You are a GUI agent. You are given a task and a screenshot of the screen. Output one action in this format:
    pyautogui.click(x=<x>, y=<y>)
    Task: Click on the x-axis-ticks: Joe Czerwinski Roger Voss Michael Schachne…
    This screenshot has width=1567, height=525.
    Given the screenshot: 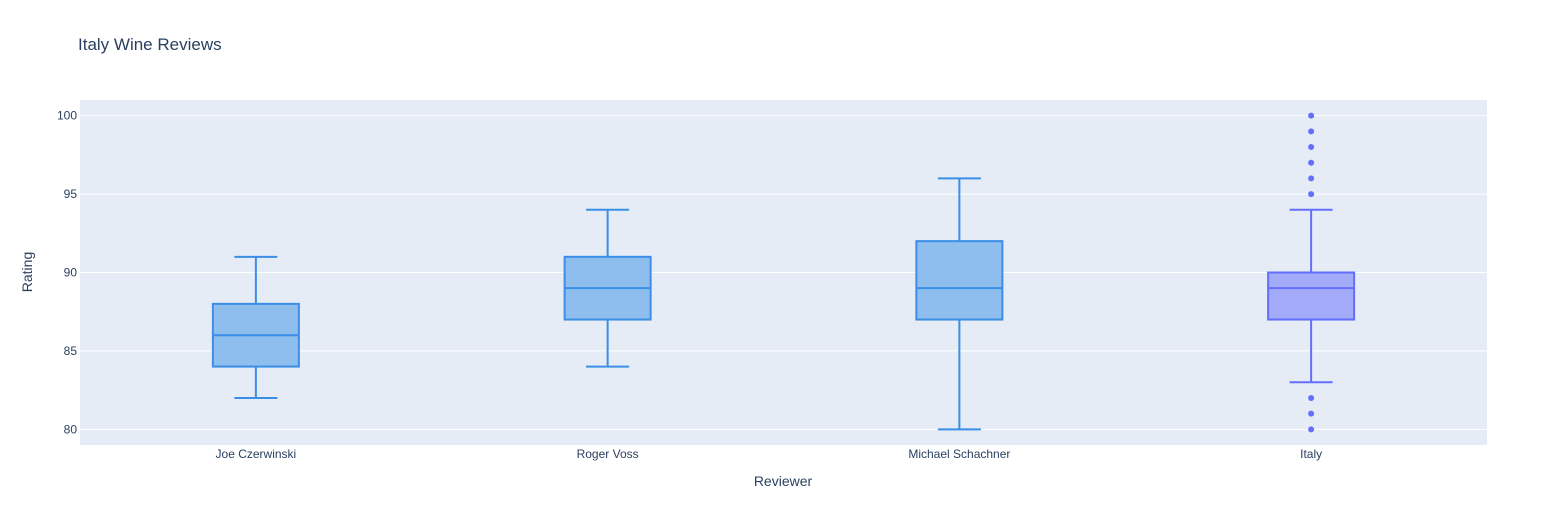 What is the action you would take?
    pyautogui.click(x=769, y=454)
    